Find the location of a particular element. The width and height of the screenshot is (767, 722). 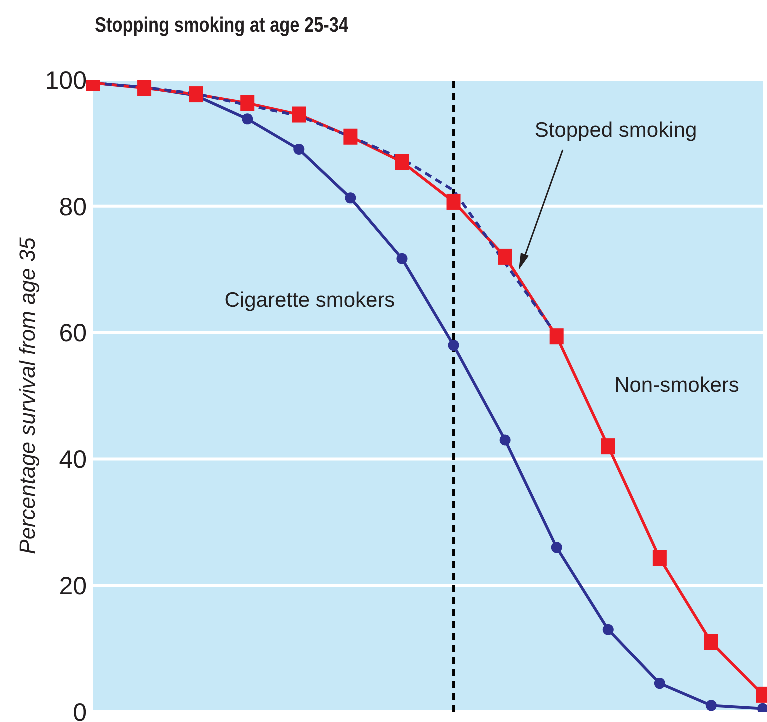

text: Stopped smoking is located at coordinates (616, 130).